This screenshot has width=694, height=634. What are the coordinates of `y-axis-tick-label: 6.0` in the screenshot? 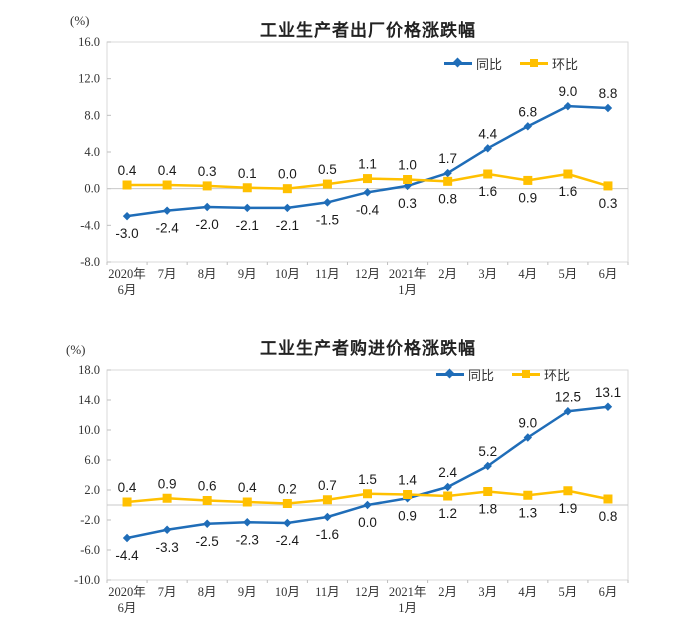 It's located at (92, 460).